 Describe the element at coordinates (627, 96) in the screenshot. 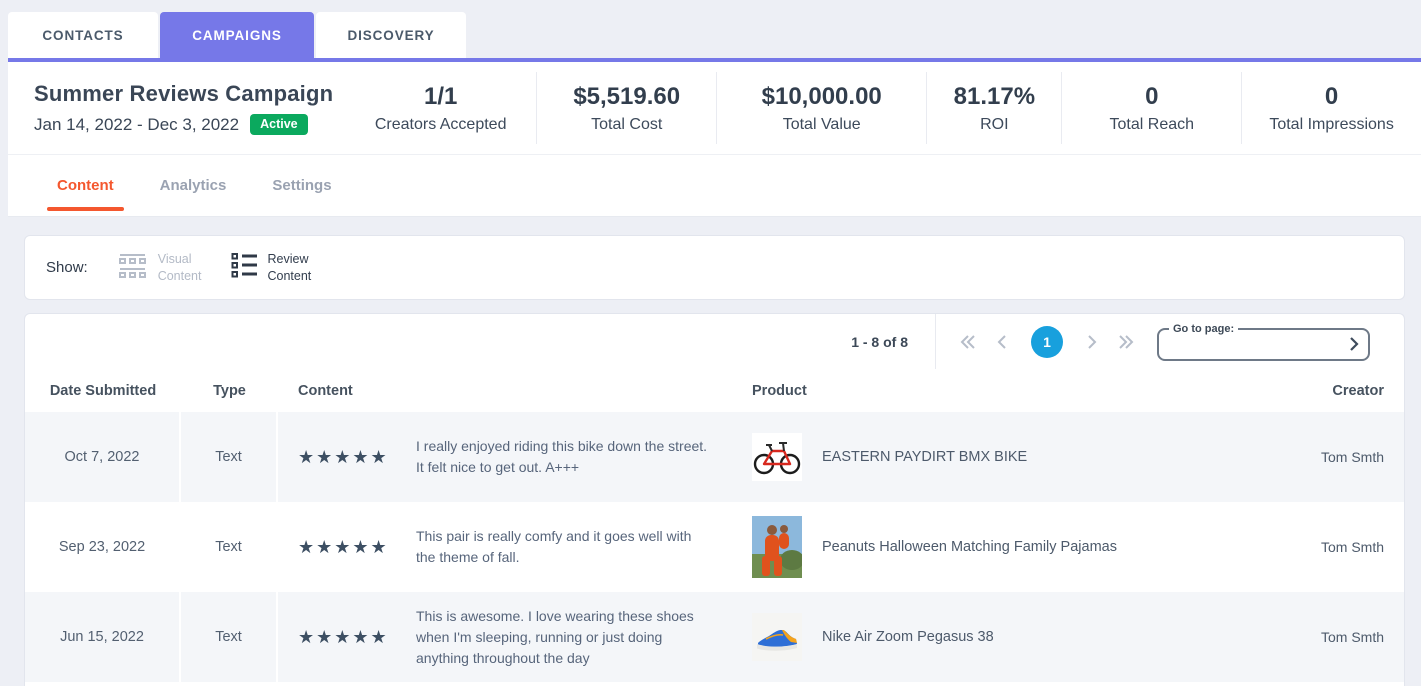

I see `stat-value: $5,519.60` at that location.